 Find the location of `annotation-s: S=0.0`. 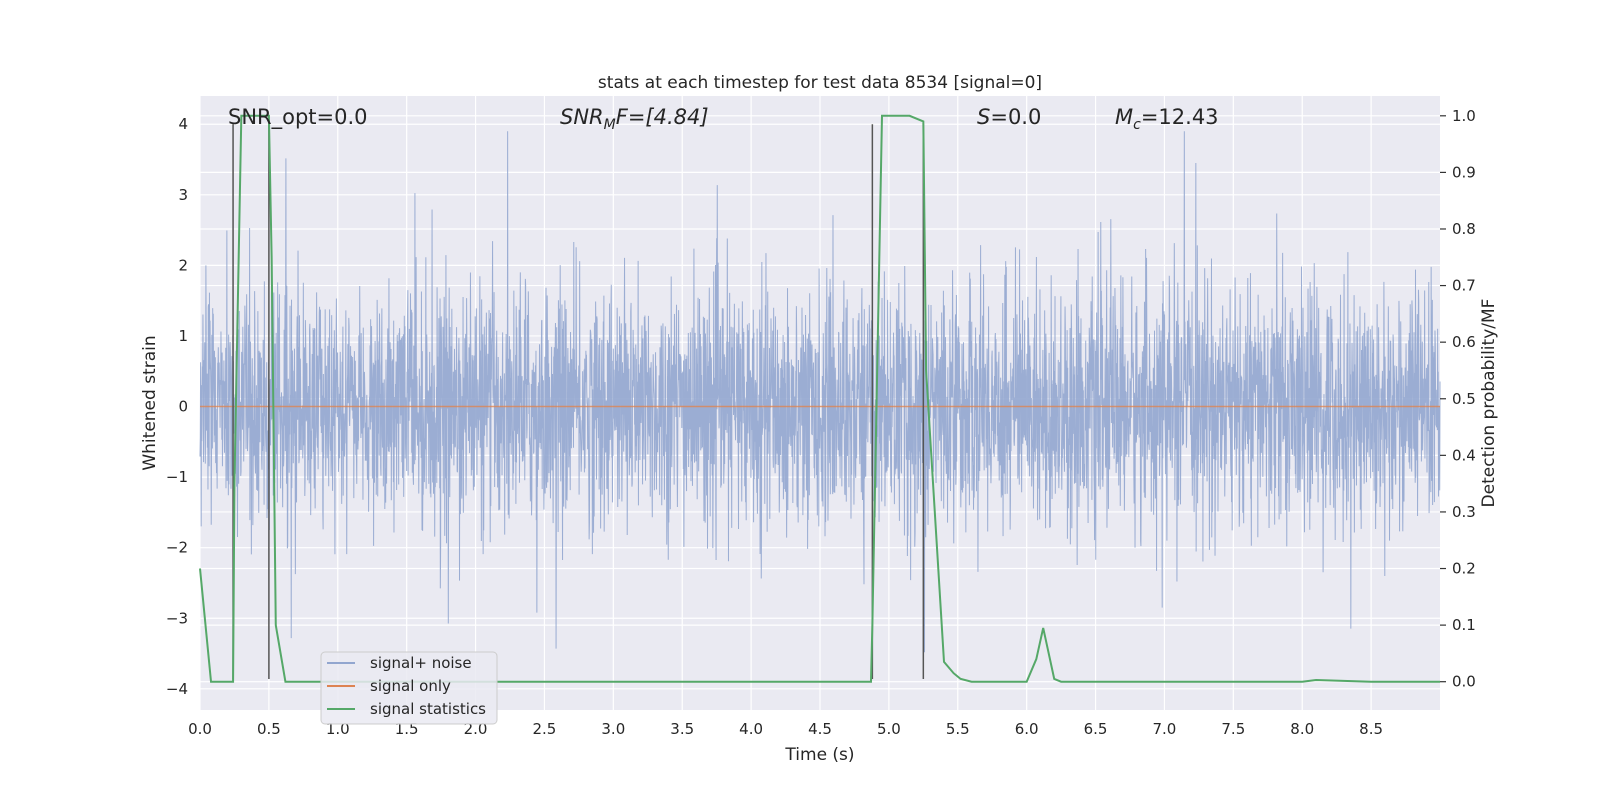

annotation-s: S=0.0 is located at coordinates (1009, 117).